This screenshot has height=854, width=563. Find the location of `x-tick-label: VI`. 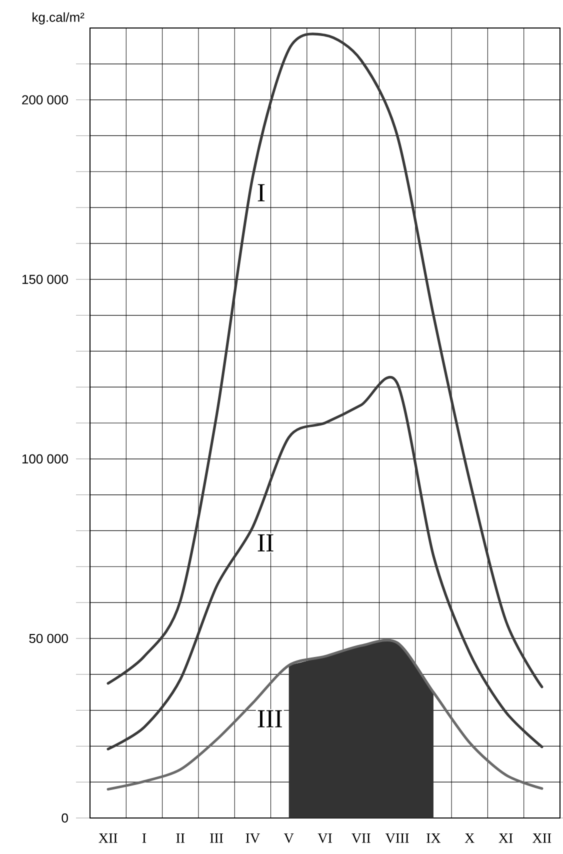

x-tick-label: VI is located at coordinates (325, 838).